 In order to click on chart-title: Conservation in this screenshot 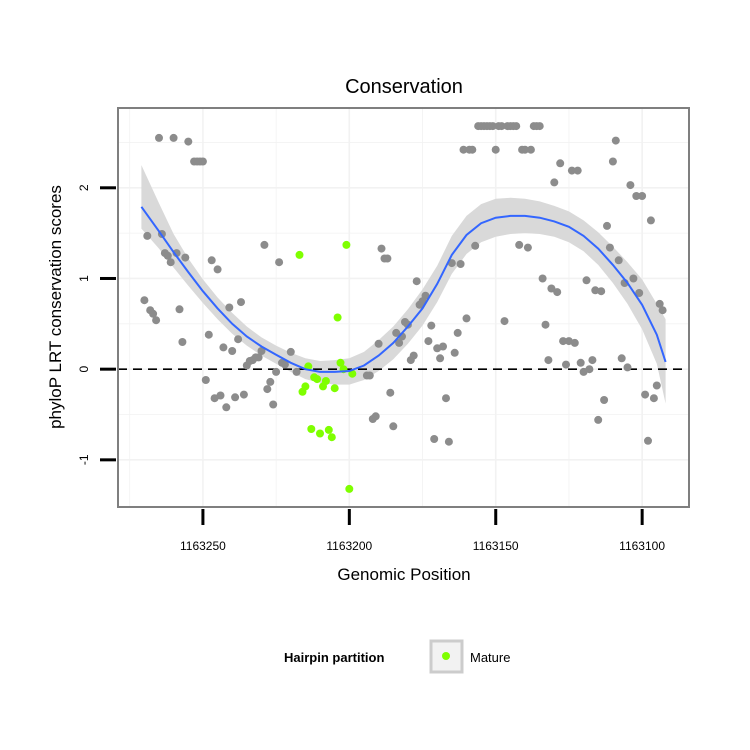, I will do `click(404, 87)`.